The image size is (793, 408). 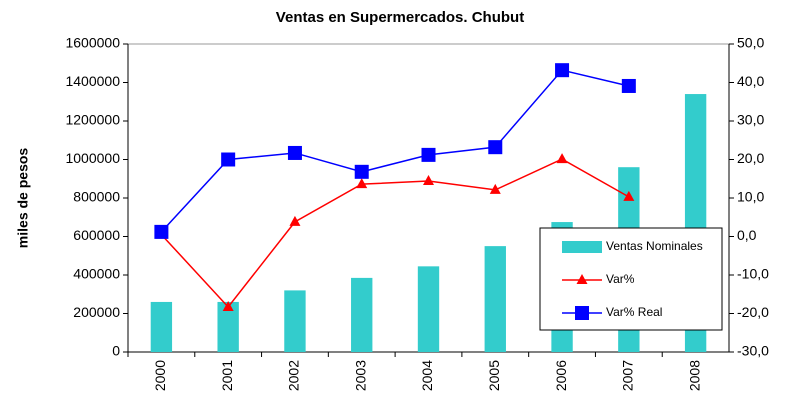 What do you see at coordinates (92, 120) in the screenshot?
I see `y-tick-label: 1200000` at bounding box center [92, 120].